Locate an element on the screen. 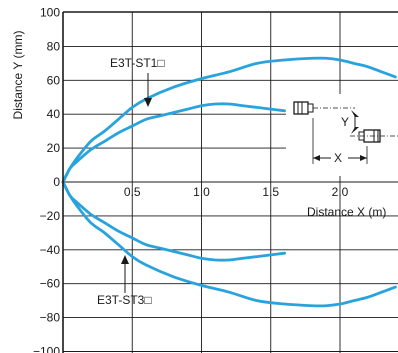 Image resolution: width=398 pixels, height=353 pixels. annotation-st1-arrow is located at coordinates (148, 90).